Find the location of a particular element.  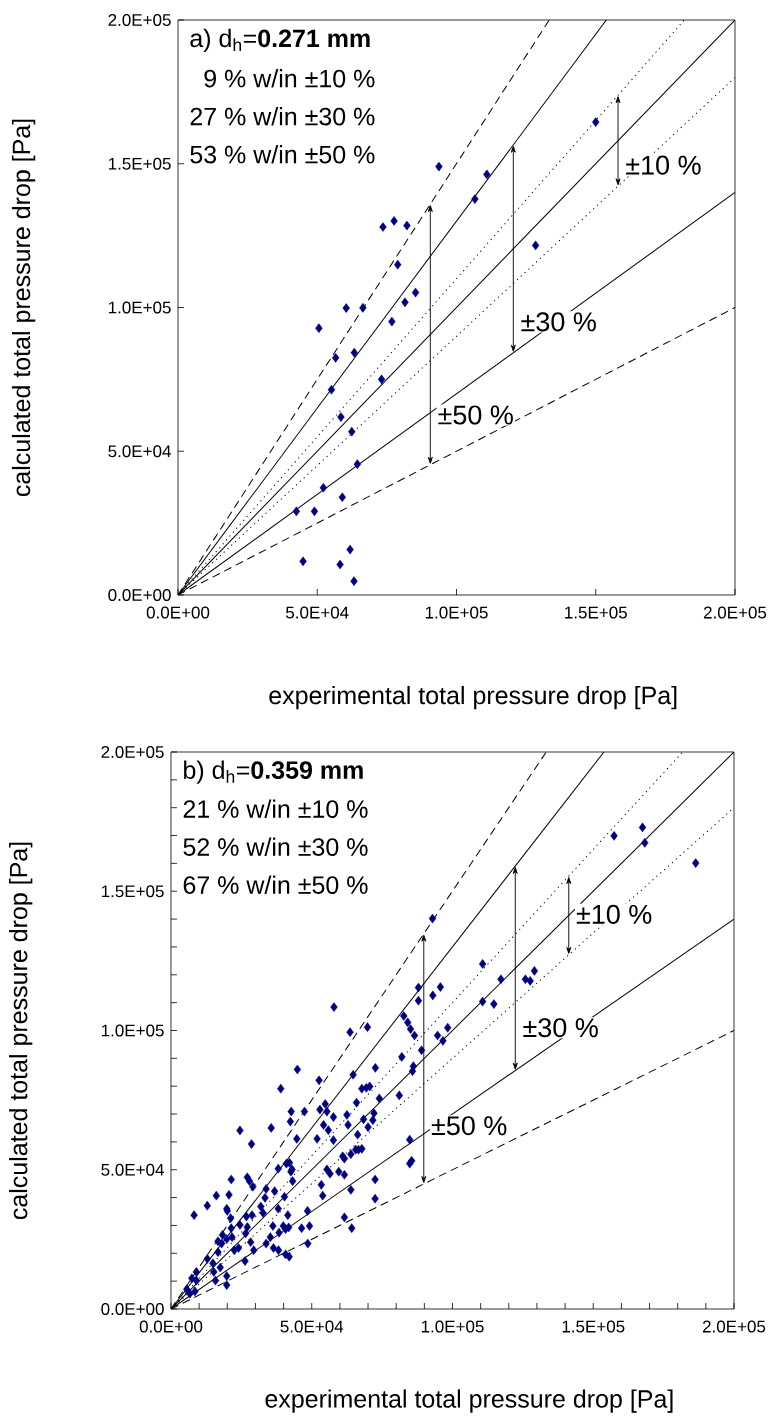

annotation: 52 % w/in ±30 % is located at coordinates (275, 846).